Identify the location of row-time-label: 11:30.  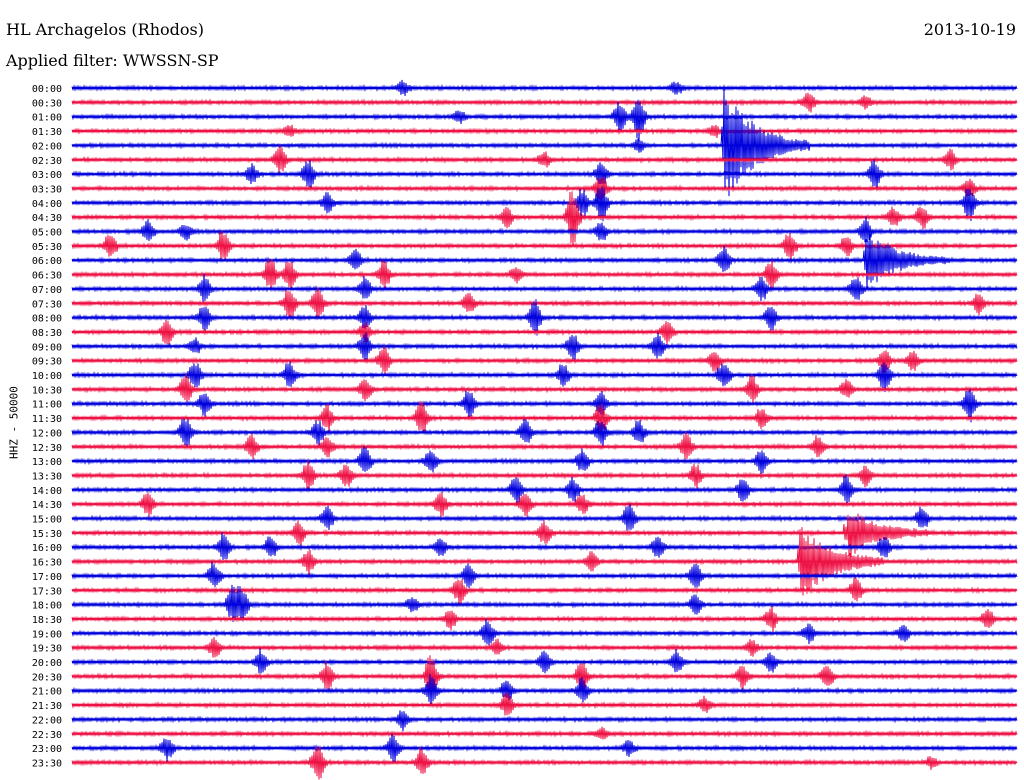
(47, 419).